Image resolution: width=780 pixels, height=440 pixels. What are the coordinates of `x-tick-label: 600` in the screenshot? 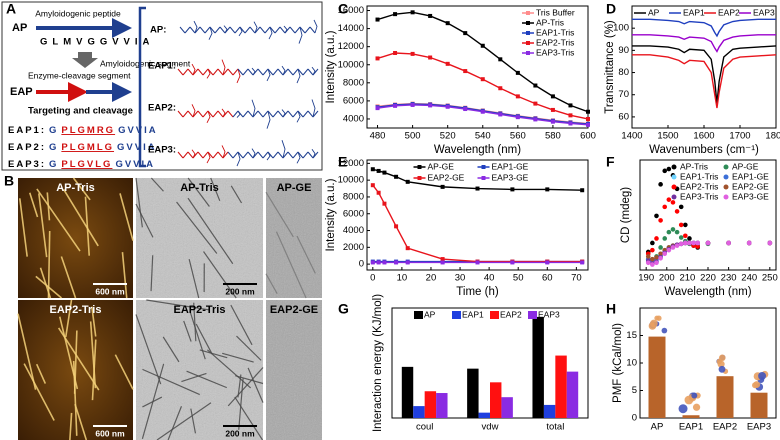 It's located at (588, 136).